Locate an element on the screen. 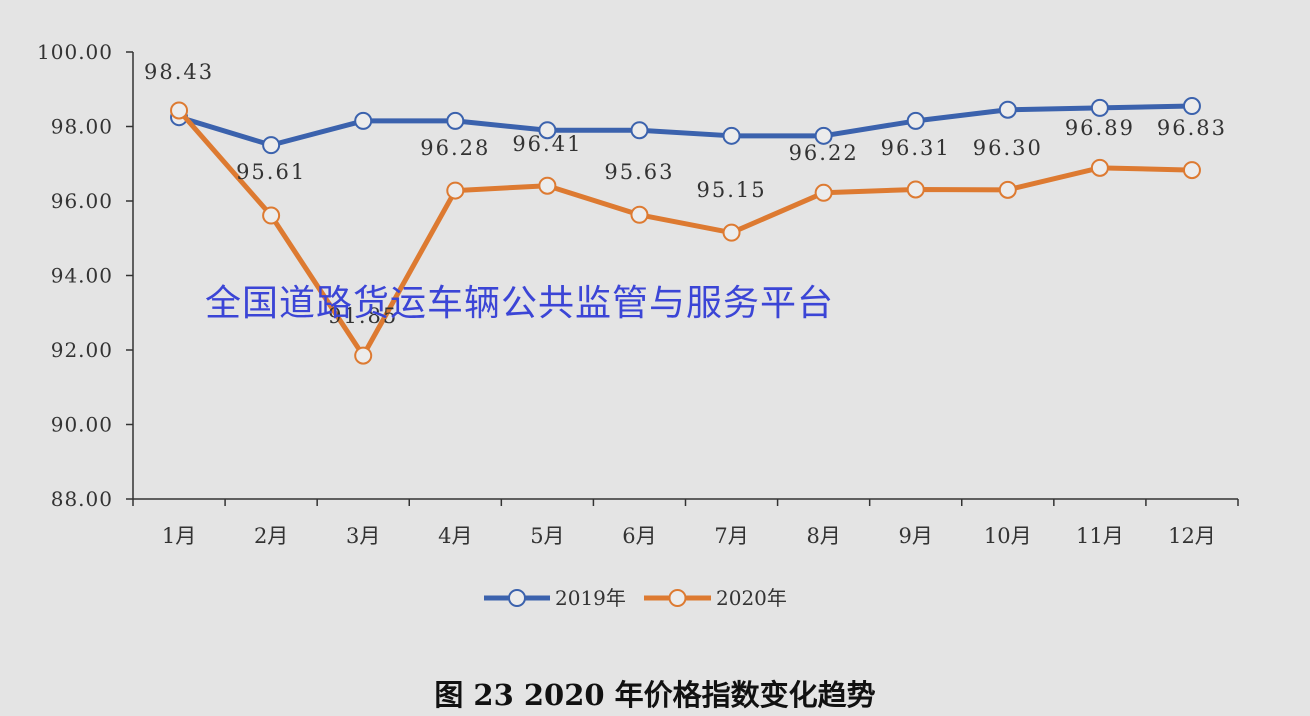 This screenshot has height=716, width=1310. x-tick-label: 10月 is located at coordinates (1008, 536).